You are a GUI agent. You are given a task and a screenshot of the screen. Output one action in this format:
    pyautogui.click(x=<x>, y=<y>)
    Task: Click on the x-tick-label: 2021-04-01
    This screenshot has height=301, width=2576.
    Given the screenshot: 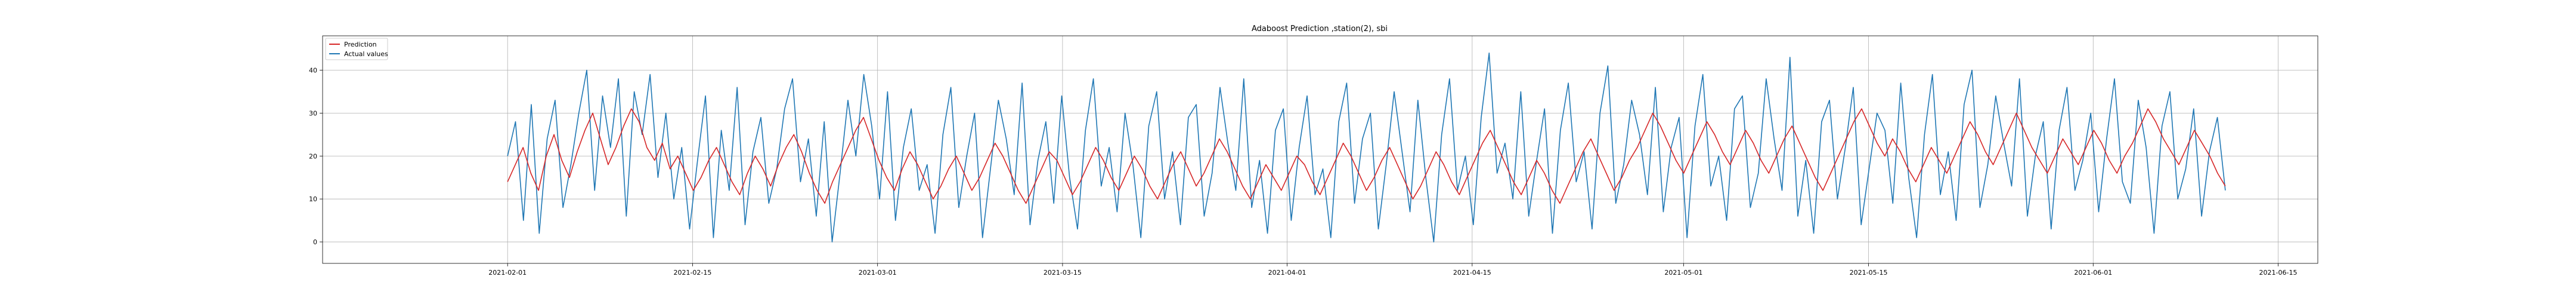 What is the action you would take?
    pyautogui.click(x=1287, y=273)
    